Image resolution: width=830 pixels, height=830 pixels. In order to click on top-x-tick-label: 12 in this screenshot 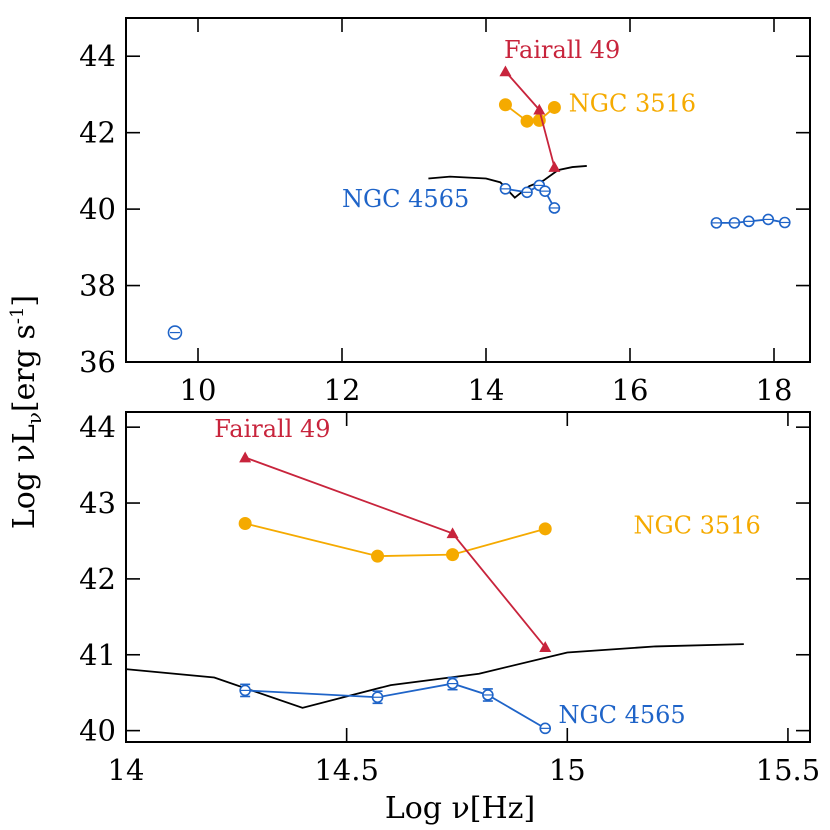, I will do `click(342, 390)`.